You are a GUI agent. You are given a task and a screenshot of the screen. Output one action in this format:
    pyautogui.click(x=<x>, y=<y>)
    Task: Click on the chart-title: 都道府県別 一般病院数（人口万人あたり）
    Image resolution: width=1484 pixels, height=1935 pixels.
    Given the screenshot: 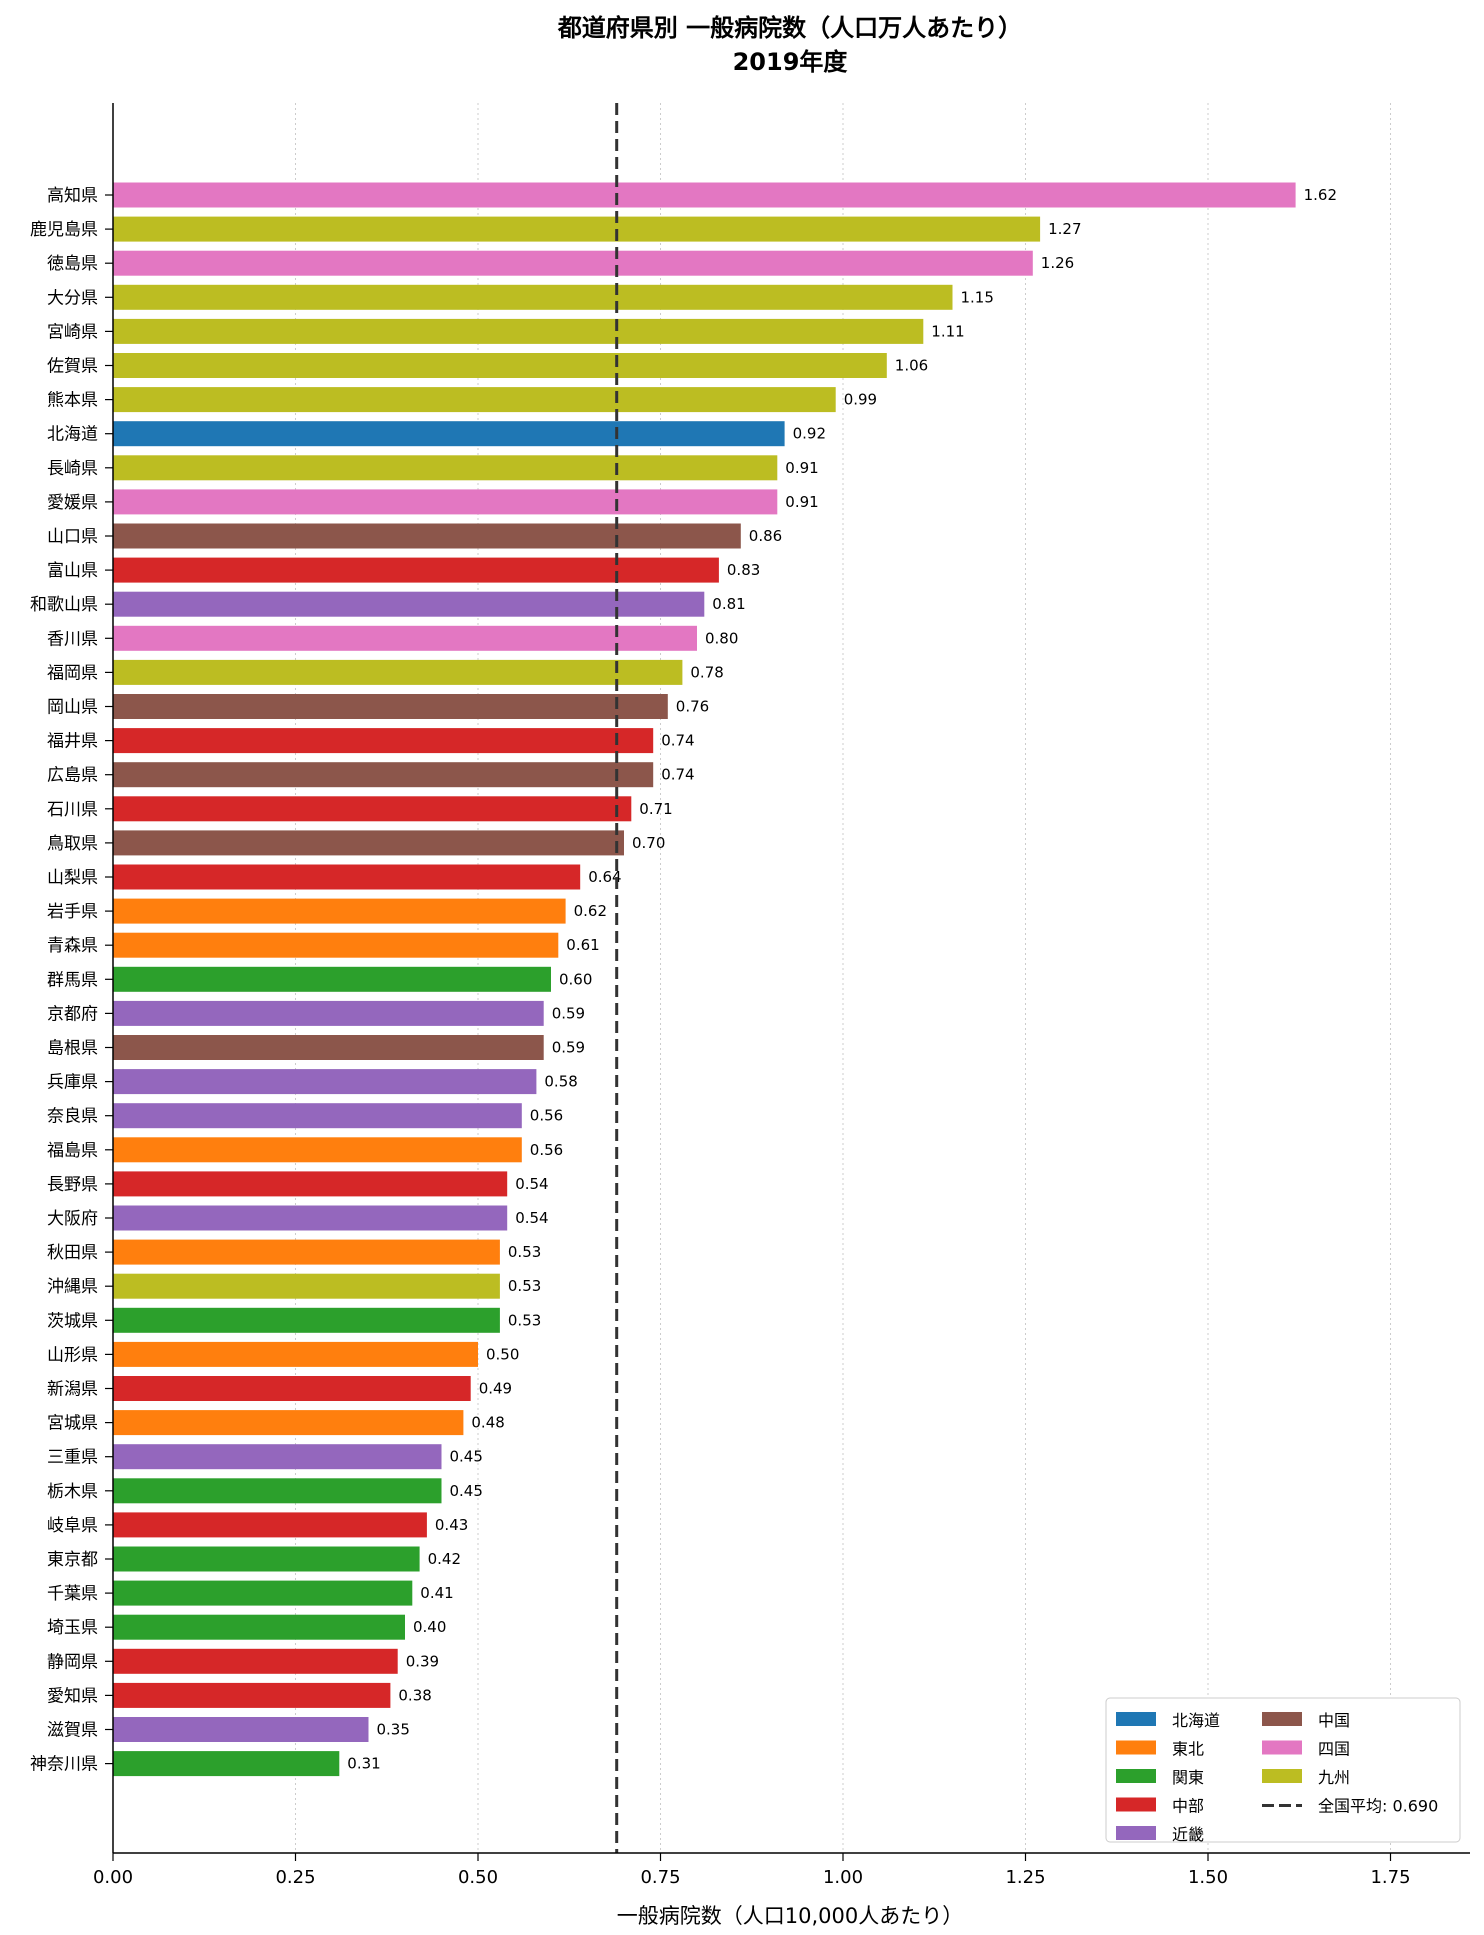 What is the action you would take?
    pyautogui.click(x=789, y=28)
    